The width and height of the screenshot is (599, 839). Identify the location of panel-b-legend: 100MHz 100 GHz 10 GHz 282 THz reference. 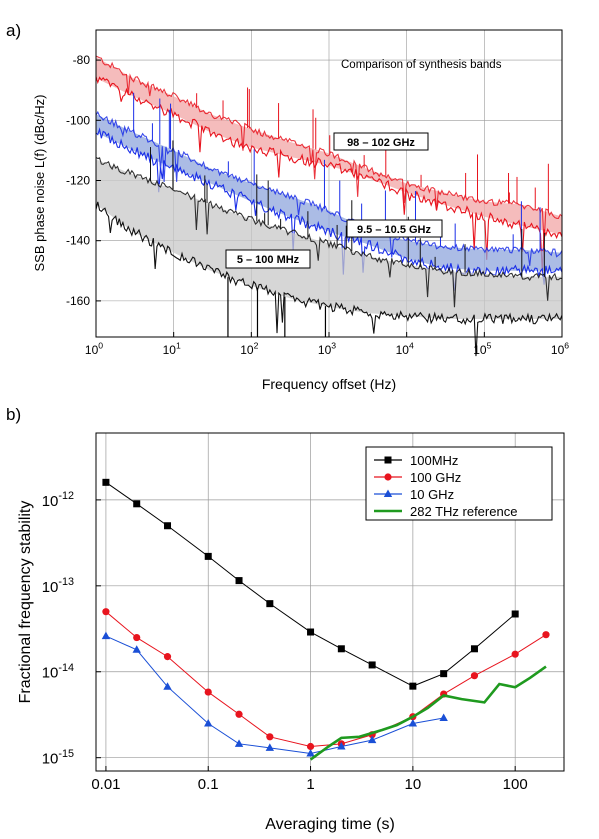
(459, 483).